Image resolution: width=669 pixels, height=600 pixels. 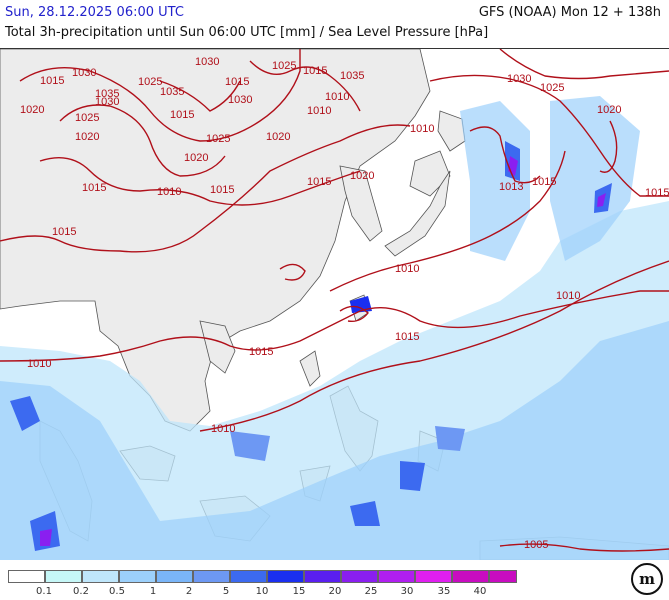 I want to click on legend-label: 40, so click(x=480, y=591).